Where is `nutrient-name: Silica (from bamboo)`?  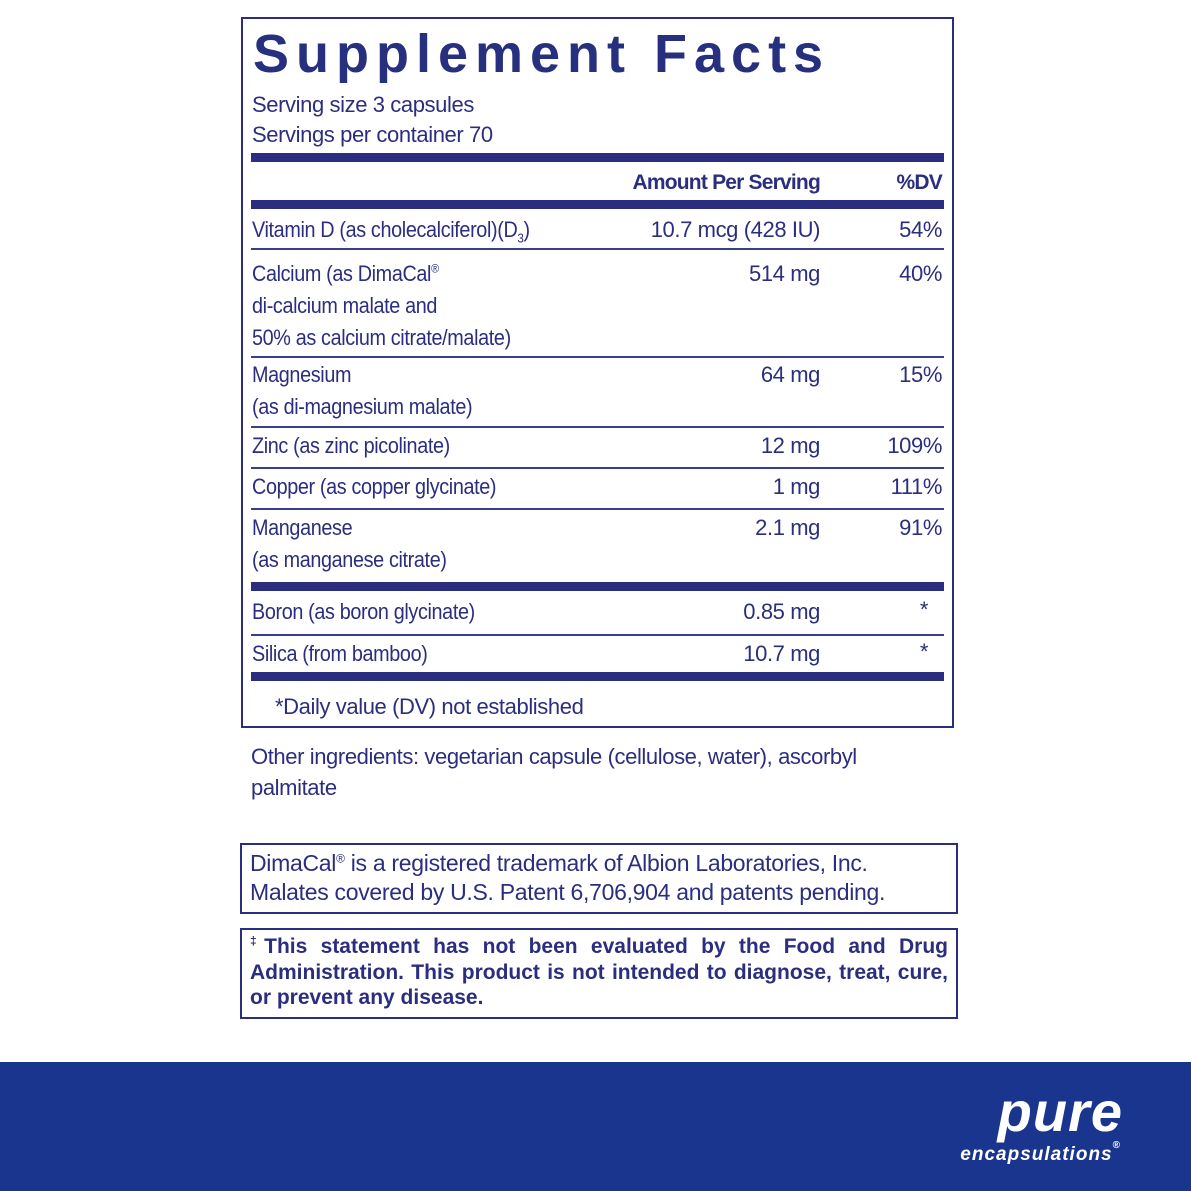 nutrient-name: Silica (from bamboo) is located at coordinates (340, 653).